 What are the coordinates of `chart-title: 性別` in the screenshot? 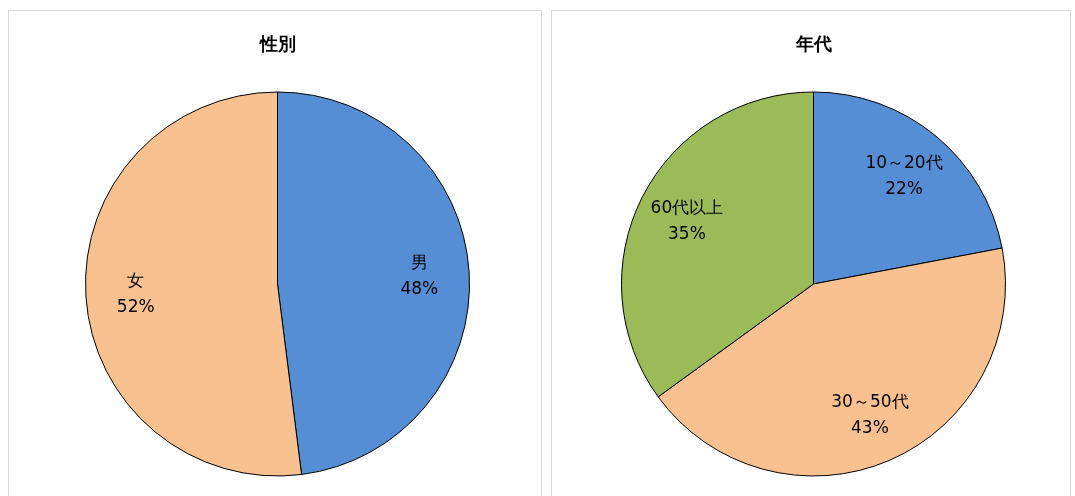 It's located at (277, 43).